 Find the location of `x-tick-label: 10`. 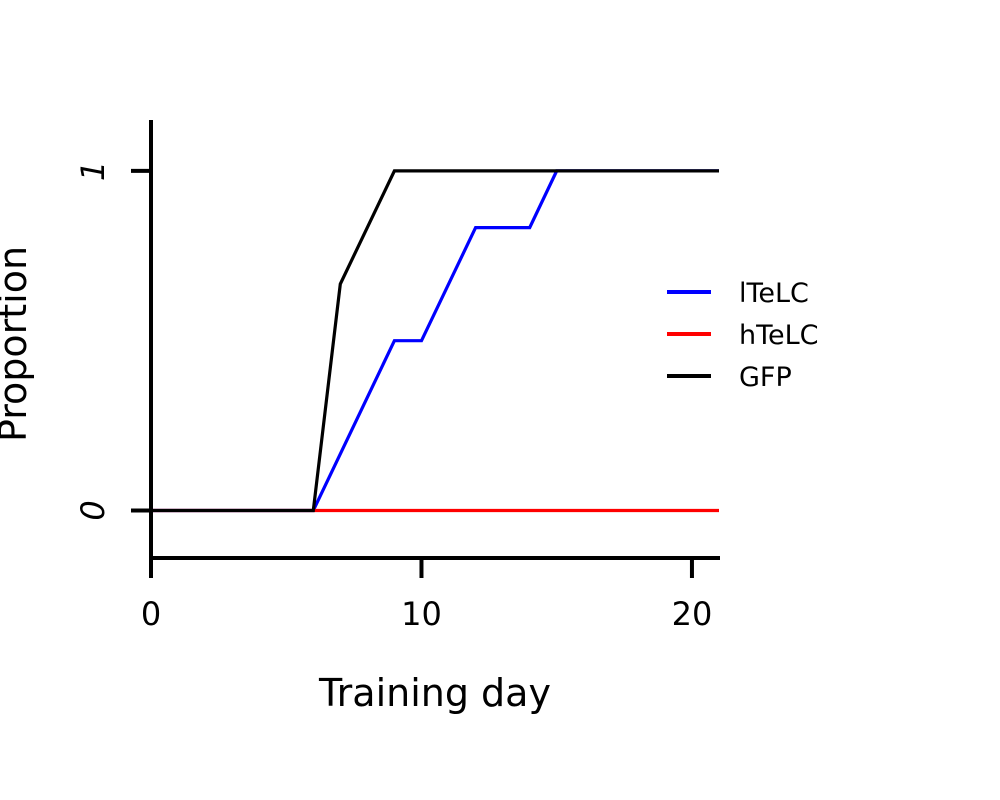

x-tick-label: 10 is located at coordinates (421, 614).